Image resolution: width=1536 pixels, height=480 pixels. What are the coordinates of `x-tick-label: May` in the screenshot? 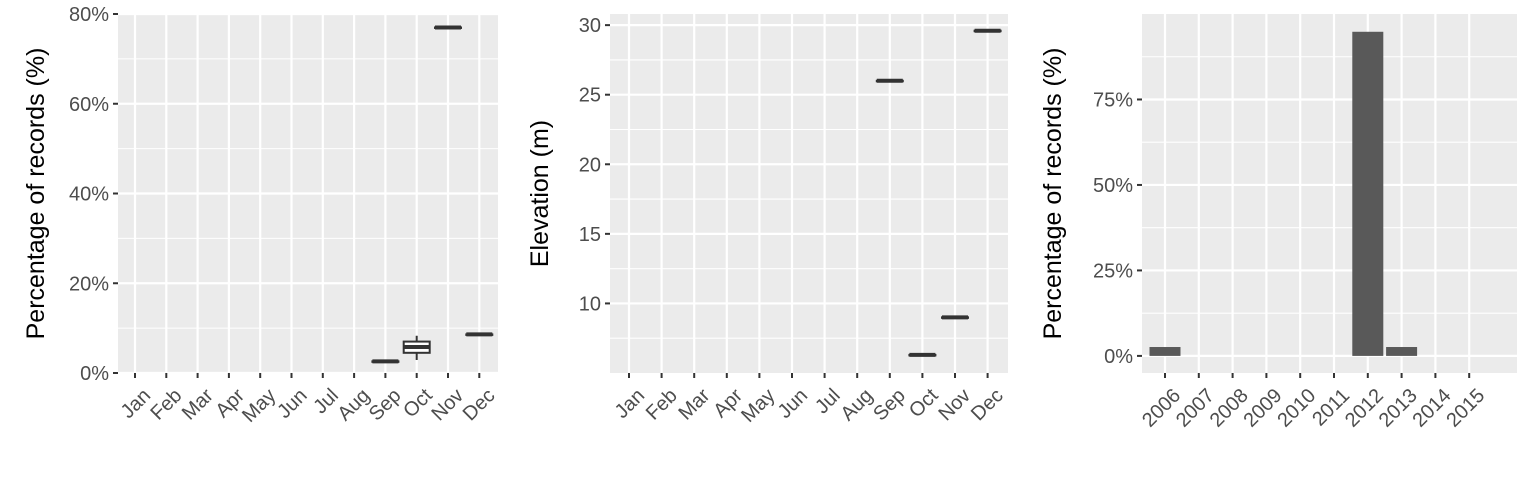 It's located at (758, 406).